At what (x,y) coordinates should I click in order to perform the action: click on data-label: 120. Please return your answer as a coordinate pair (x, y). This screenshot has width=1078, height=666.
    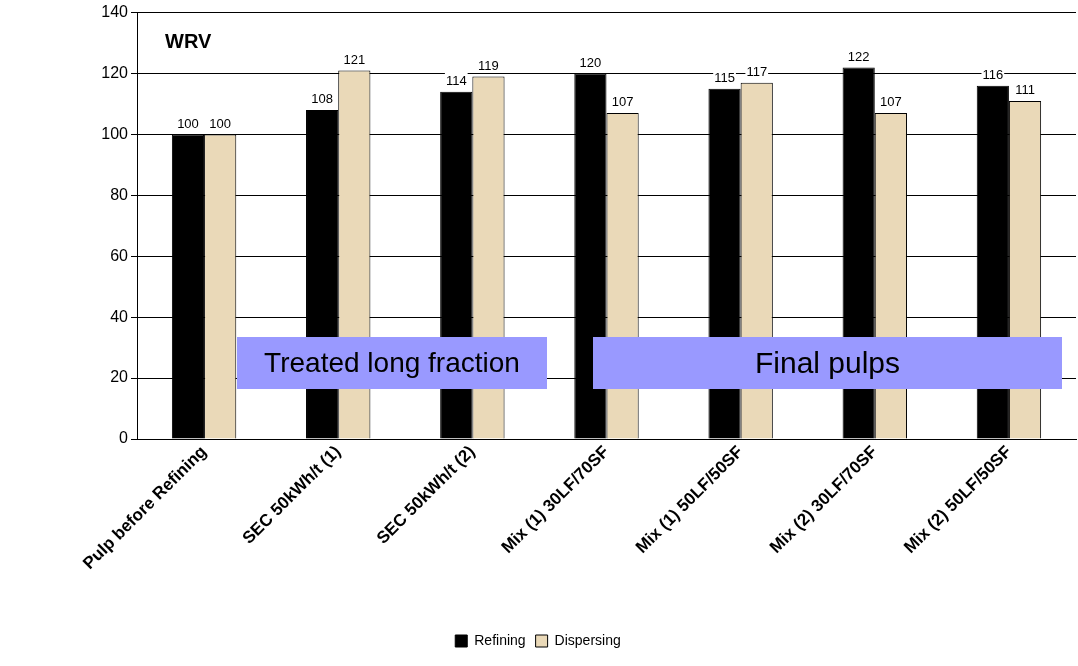
    Looking at the image, I should click on (590, 62).